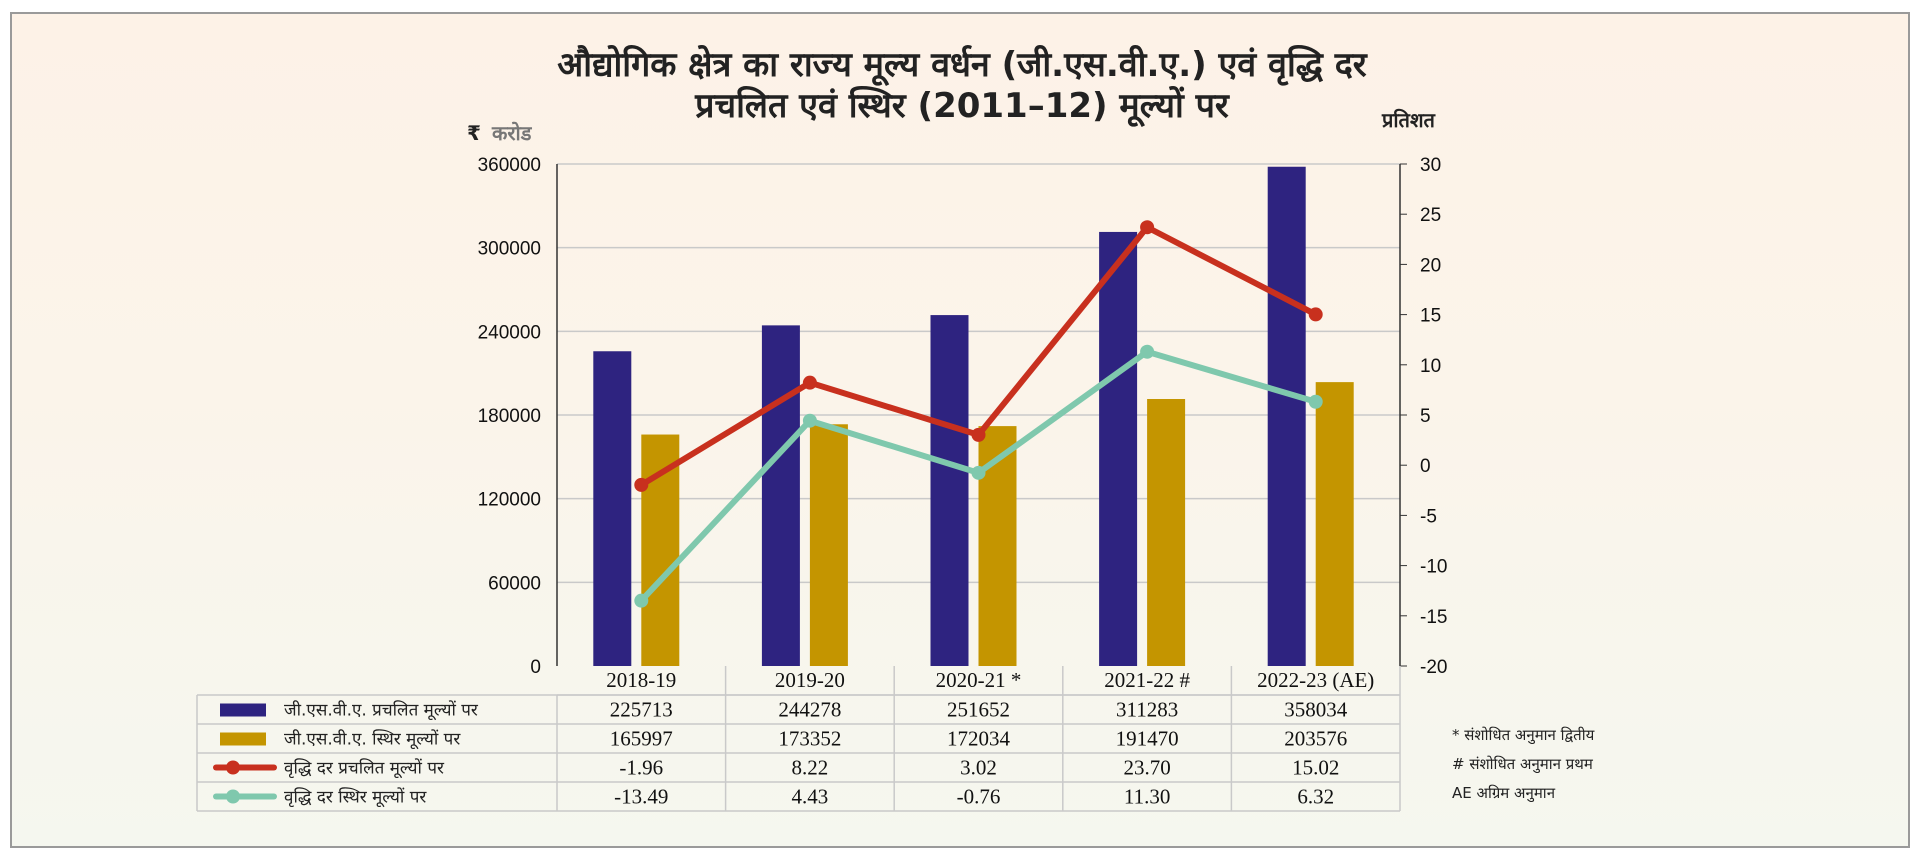 This screenshot has height=859, width=1920. I want to click on left-axis-tick-label: 60000, so click(514, 583).